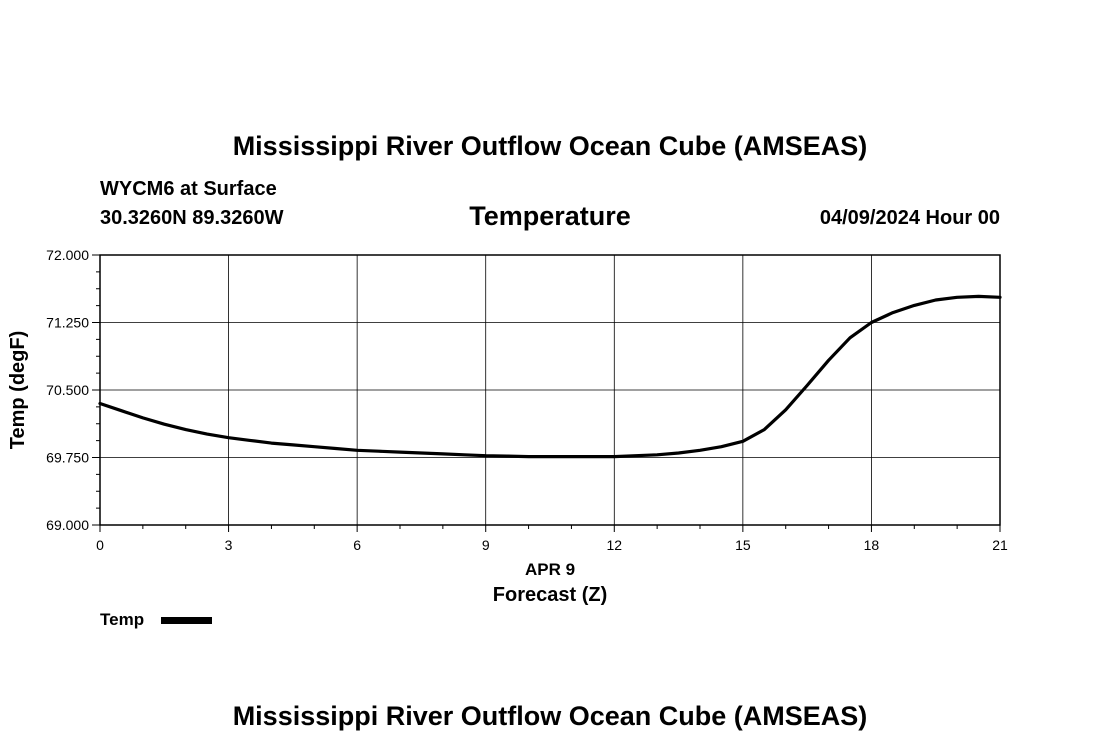 The height and width of the screenshot is (750, 1100). Describe the element at coordinates (357, 545) in the screenshot. I see `x-tick-label: 6` at that location.